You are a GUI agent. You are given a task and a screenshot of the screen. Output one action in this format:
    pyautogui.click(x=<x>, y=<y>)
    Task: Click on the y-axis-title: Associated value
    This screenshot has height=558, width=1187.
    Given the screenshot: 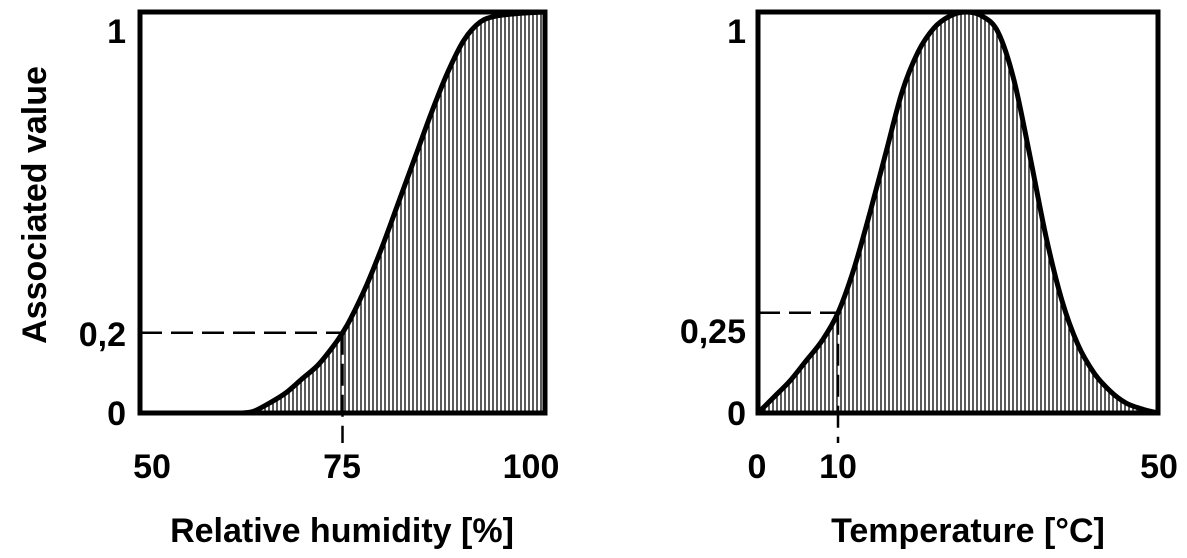 What is the action you would take?
    pyautogui.click(x=35, y=205)
    